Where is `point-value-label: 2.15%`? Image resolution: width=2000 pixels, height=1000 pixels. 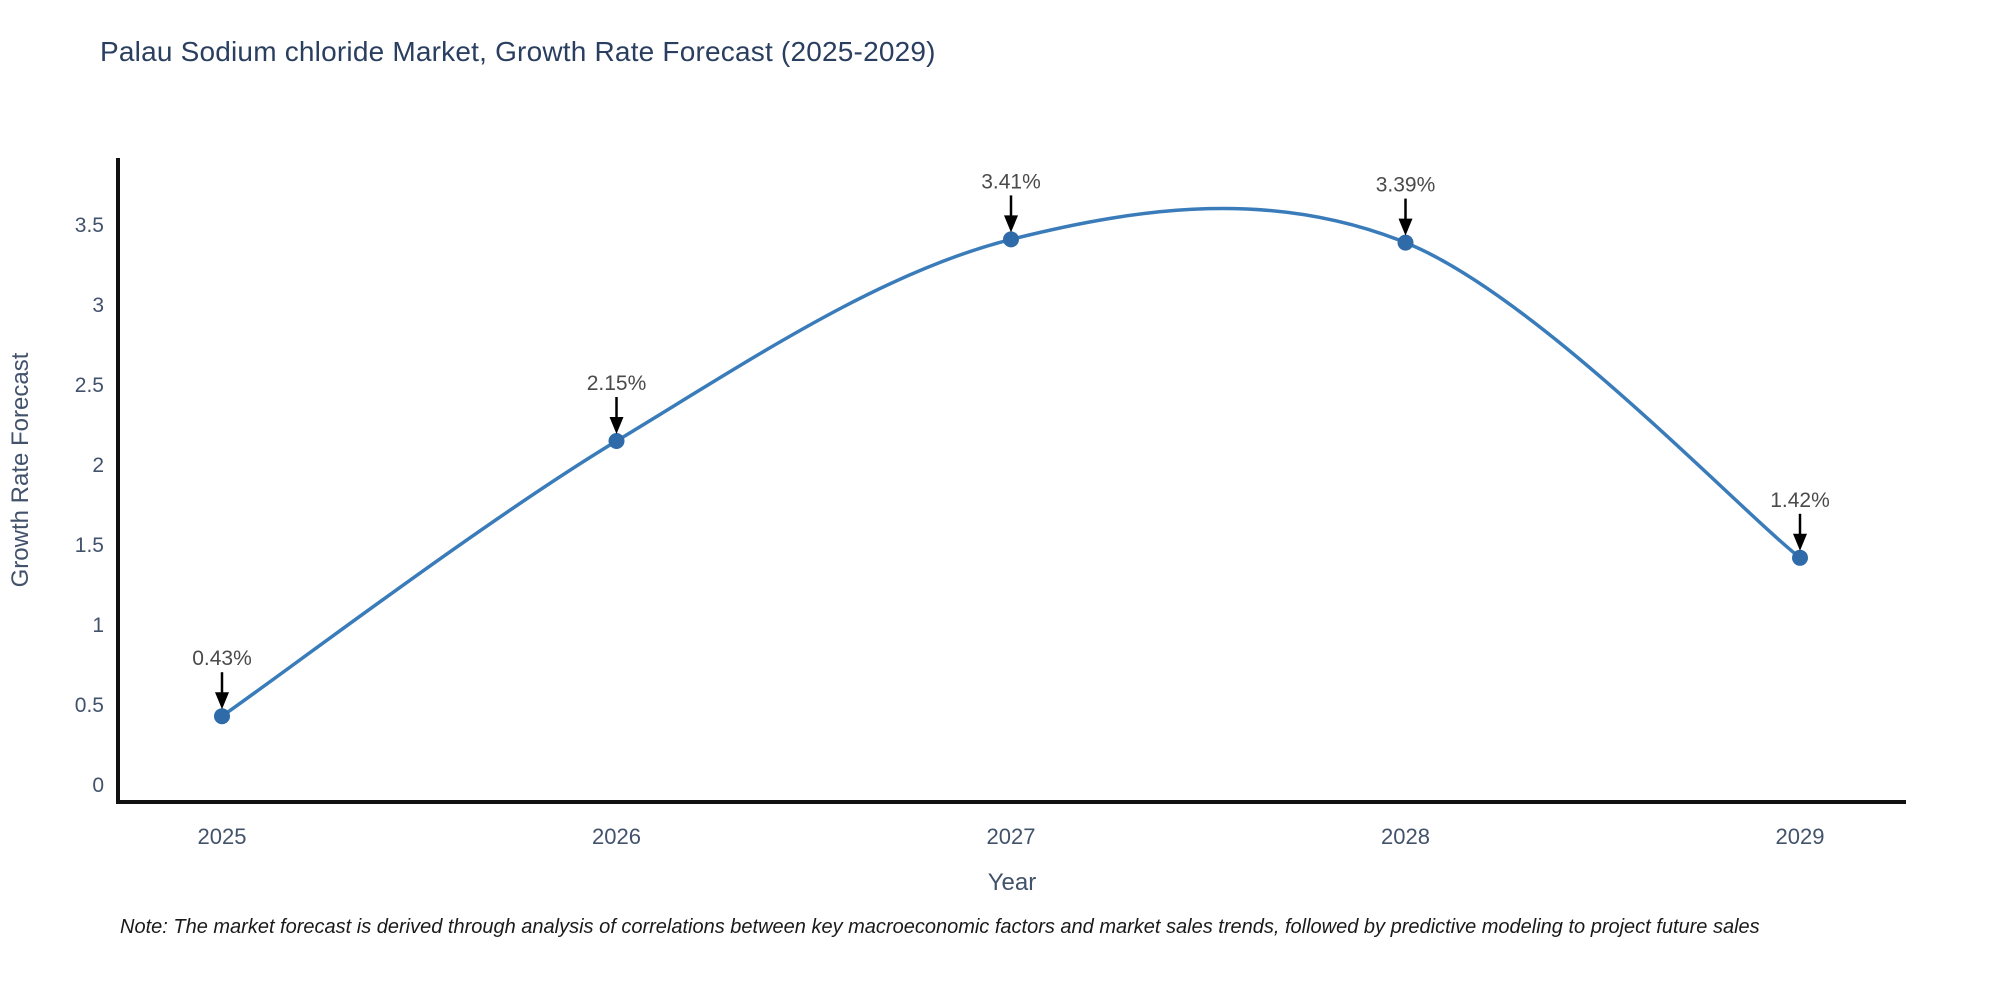
point-value-label: 2.15% is located at coordinates (617, 383).